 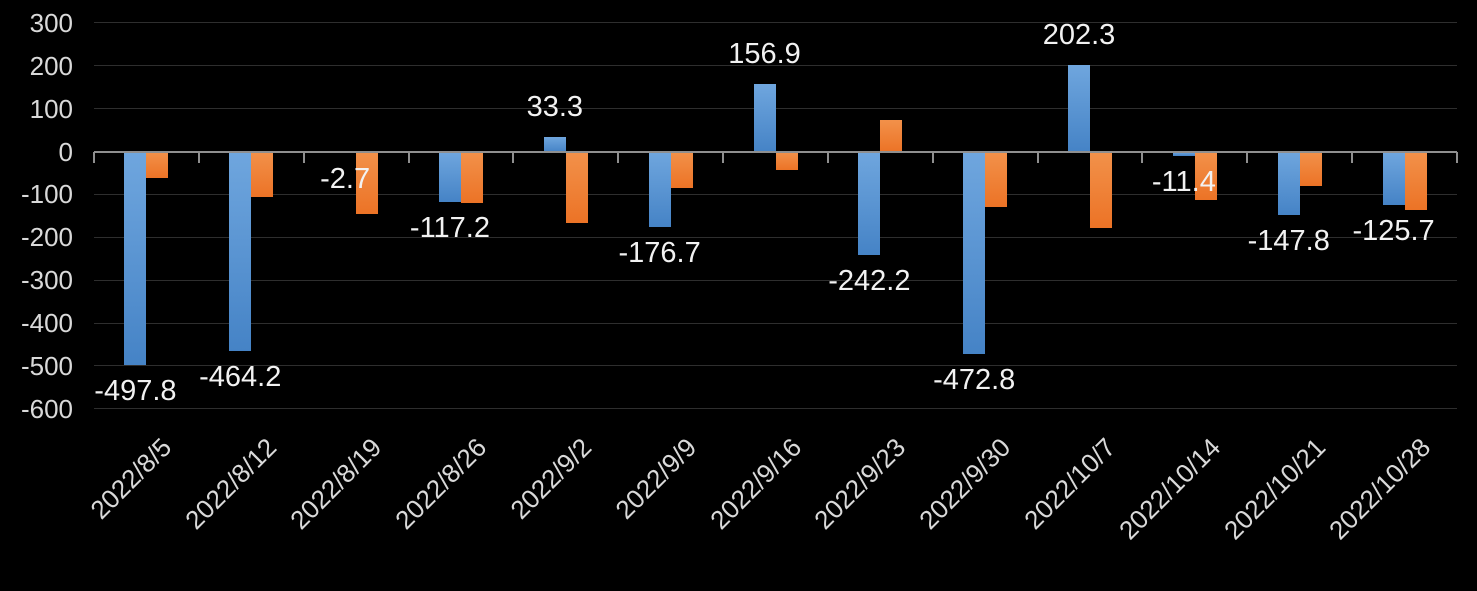 I want to click on x-axis-category-label: 2022/10/7, so click(x=1070, y=484).